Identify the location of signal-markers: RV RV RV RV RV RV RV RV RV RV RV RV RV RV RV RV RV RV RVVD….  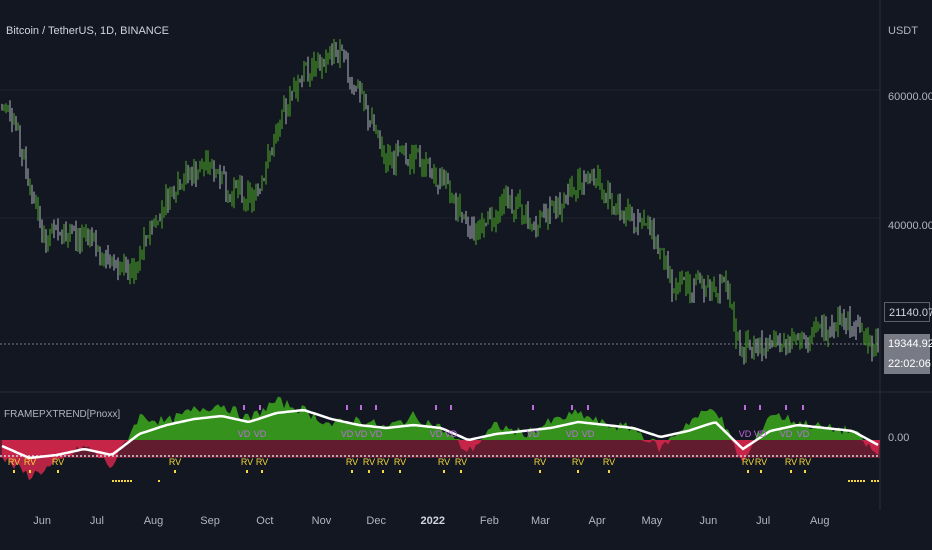
(443, 443).